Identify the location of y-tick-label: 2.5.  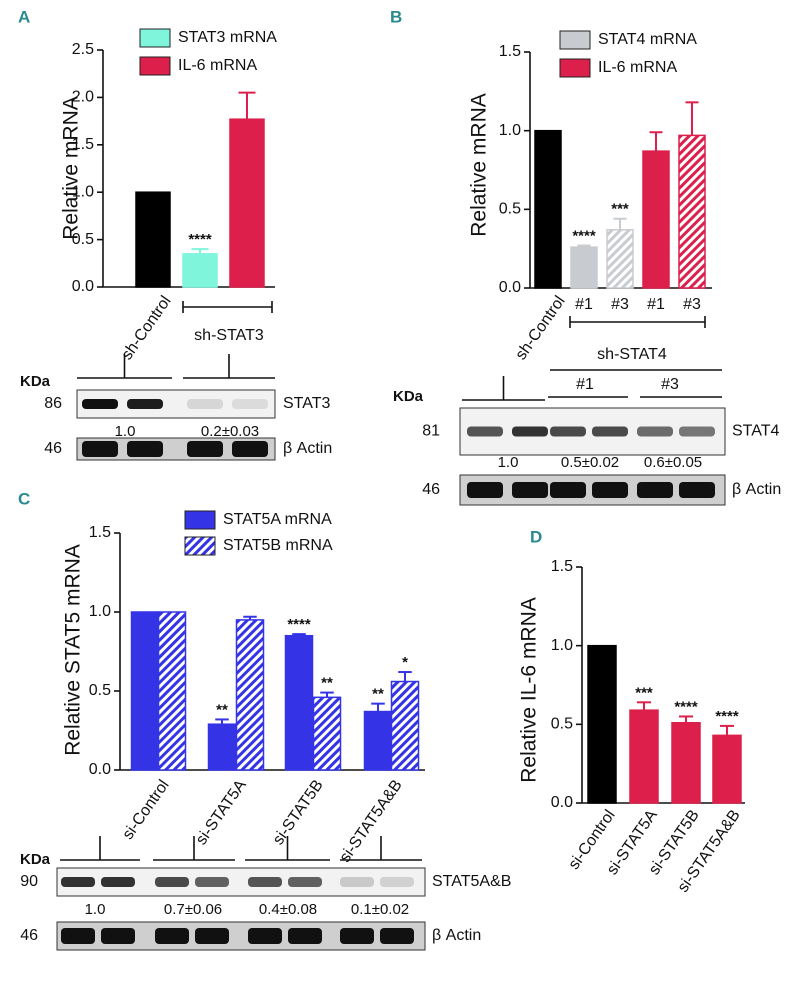
(83, 49).